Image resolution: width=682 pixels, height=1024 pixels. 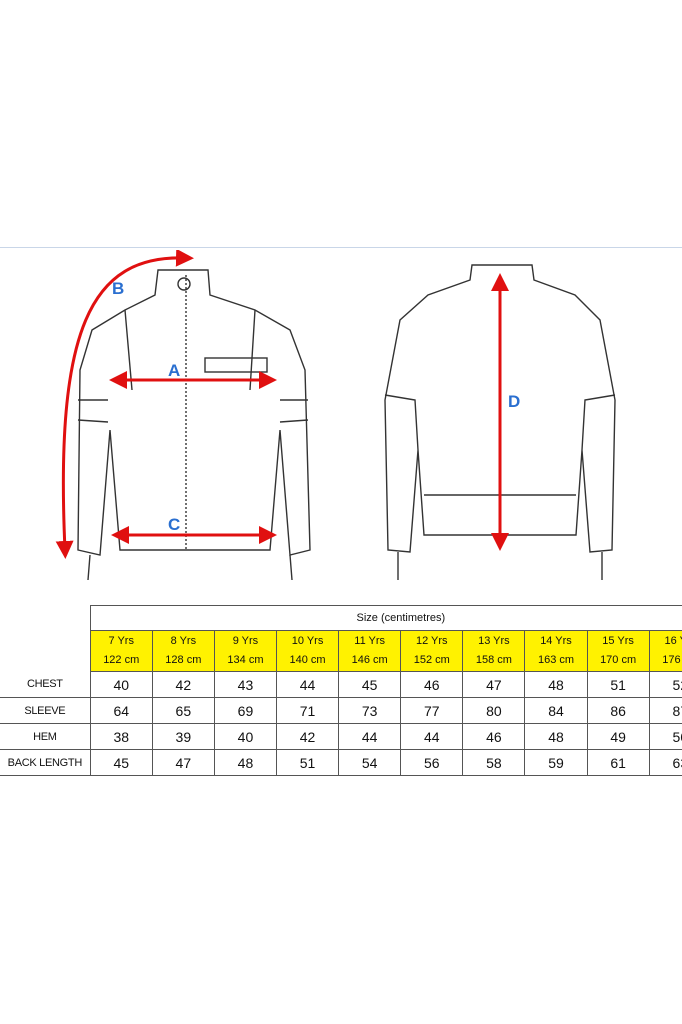 What do you see at coordinates (493, 660) in the screenshot?
I see `size-height: 158 cm` at bounding box center [493, 660].